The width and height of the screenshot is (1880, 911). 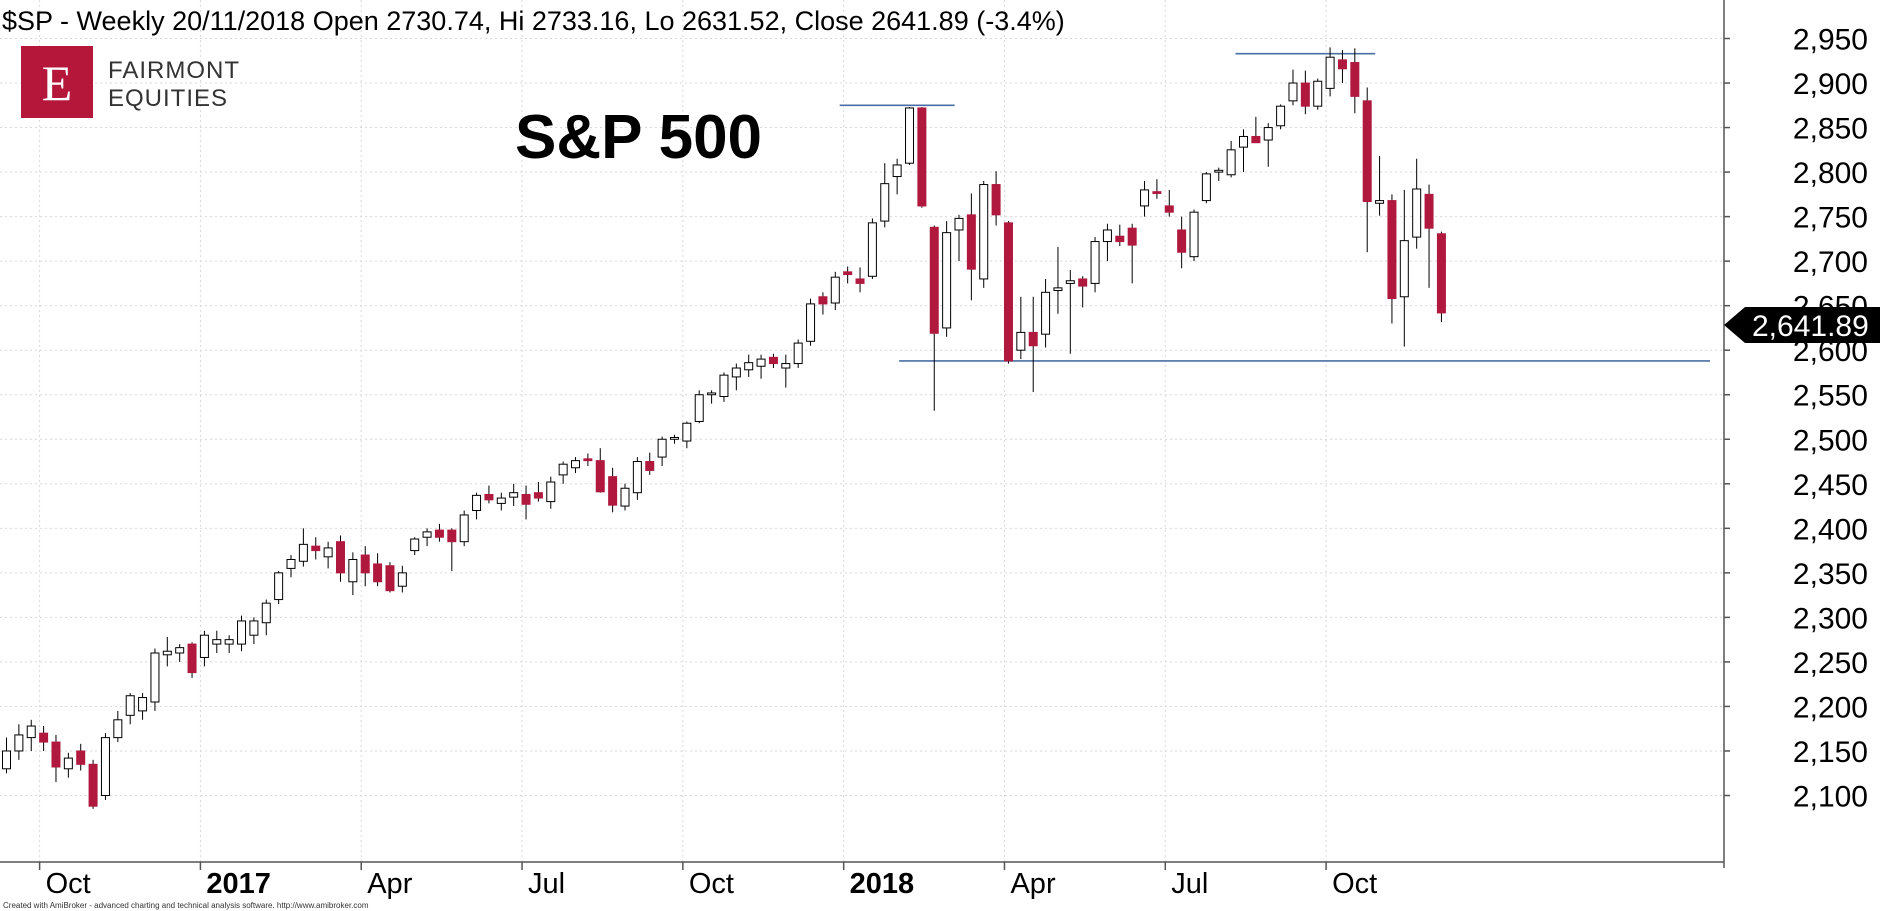 I want to click on price-tag-bg, so click(x=1802, y=325).